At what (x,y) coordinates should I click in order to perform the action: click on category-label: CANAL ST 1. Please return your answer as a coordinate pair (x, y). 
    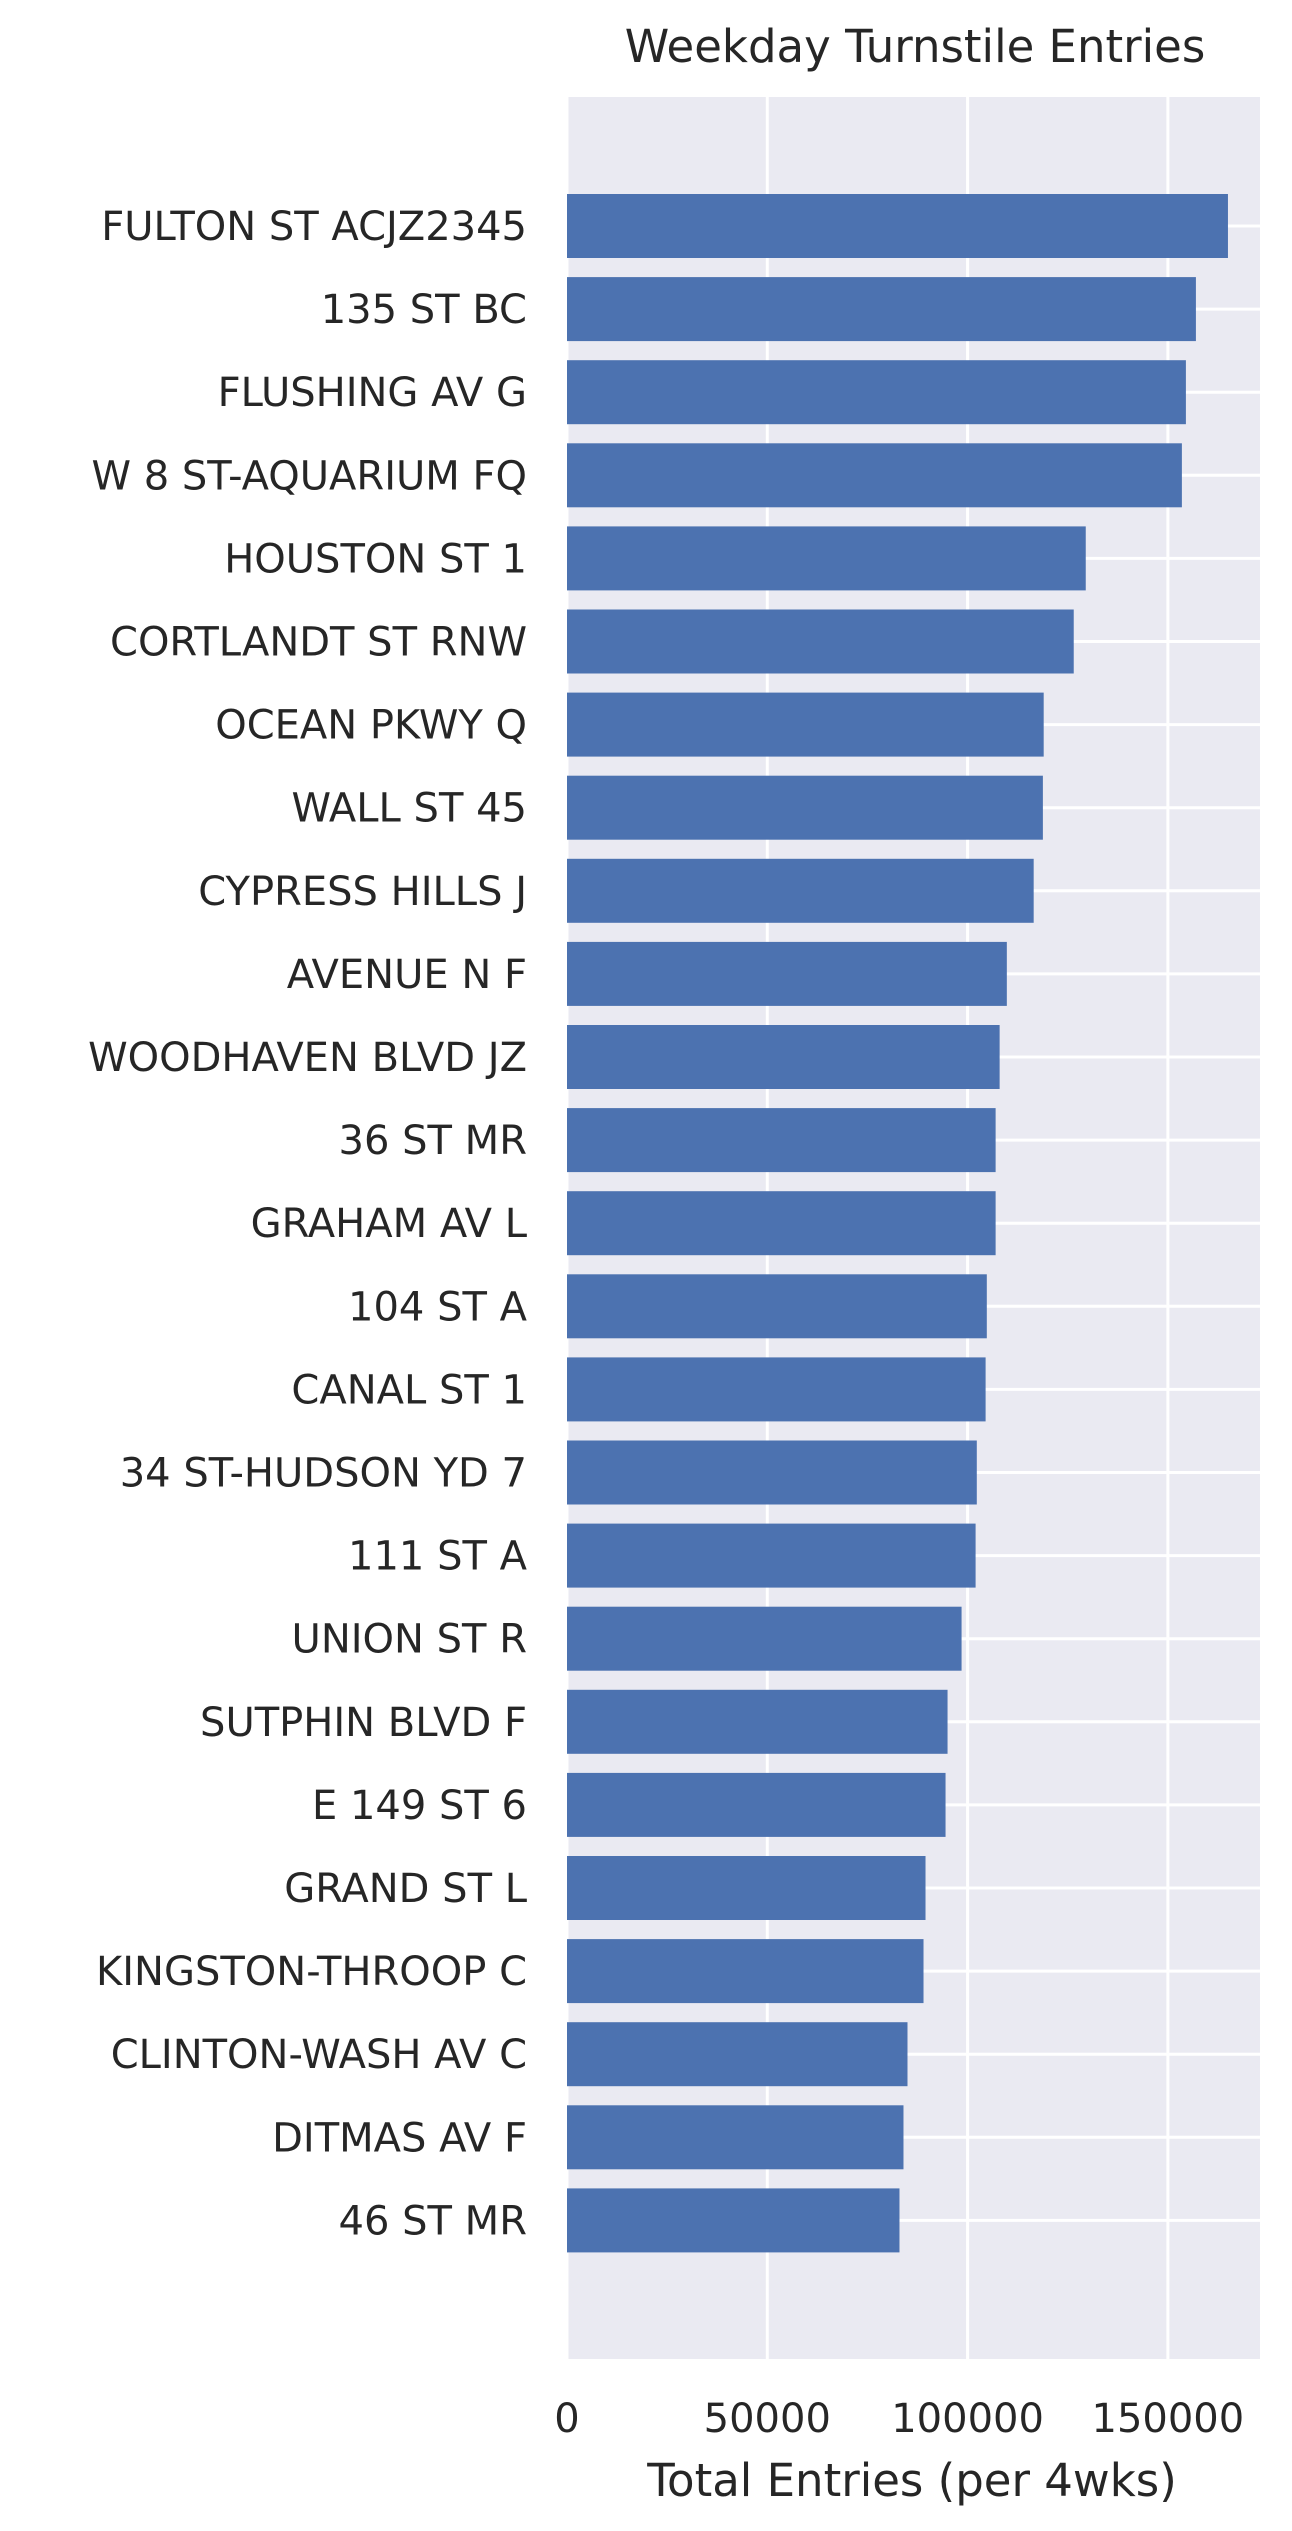
    Looking at the image, I should click on (409, 1390).